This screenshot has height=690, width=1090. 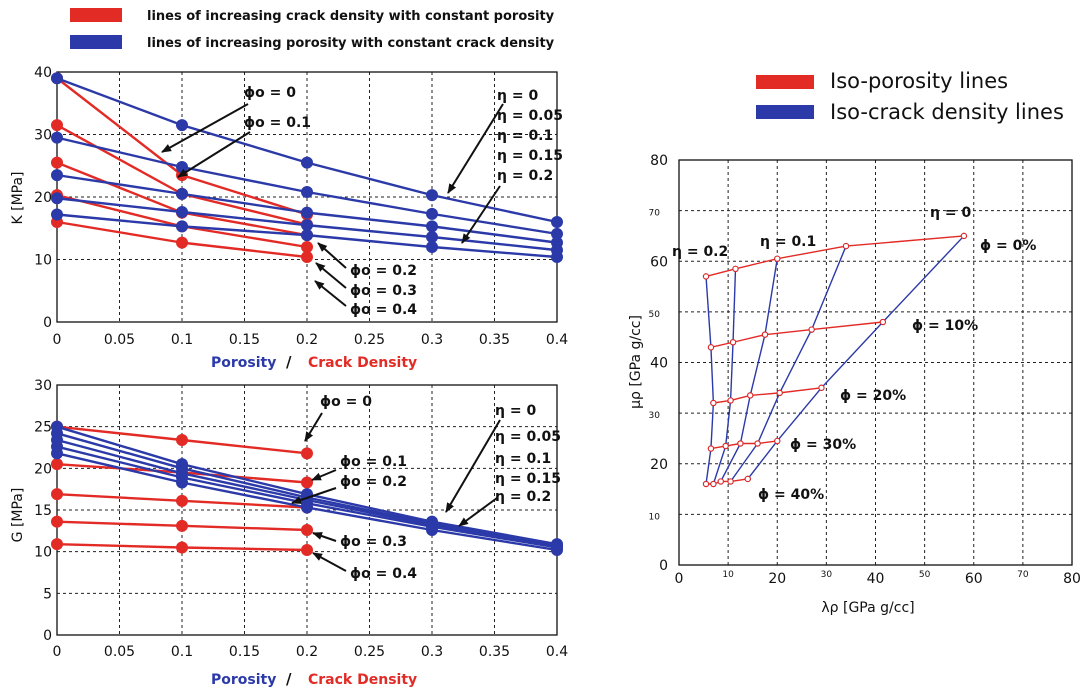 I want to click on y-tick-label: 20, so click(x=43, y=469).